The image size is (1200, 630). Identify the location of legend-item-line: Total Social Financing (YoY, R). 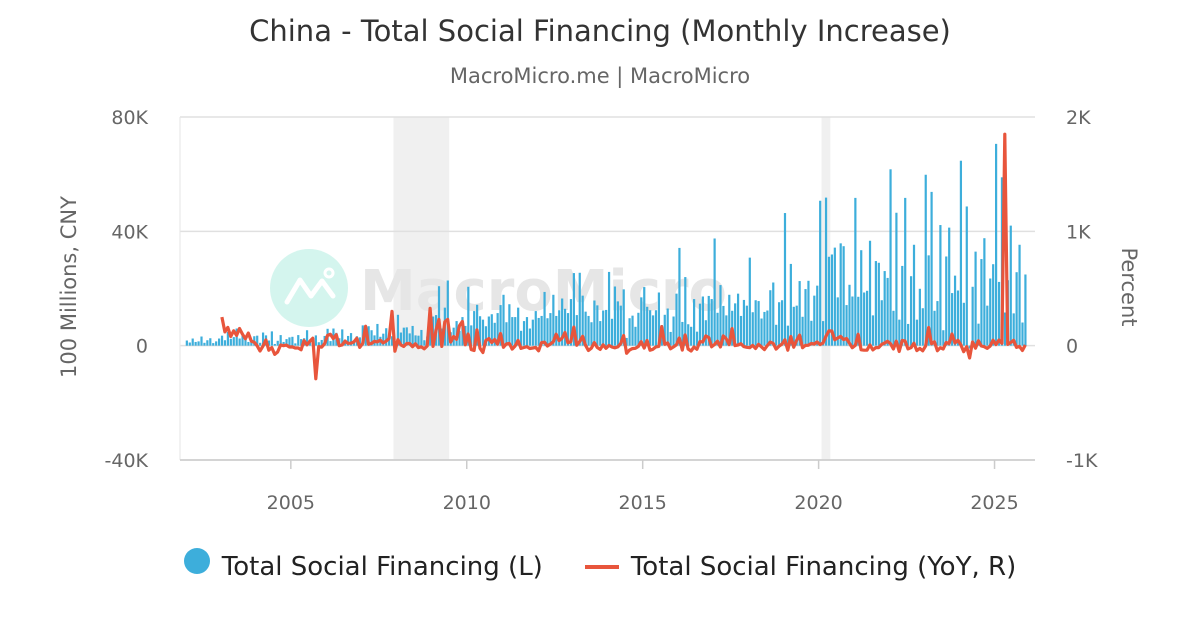
(800, 567).